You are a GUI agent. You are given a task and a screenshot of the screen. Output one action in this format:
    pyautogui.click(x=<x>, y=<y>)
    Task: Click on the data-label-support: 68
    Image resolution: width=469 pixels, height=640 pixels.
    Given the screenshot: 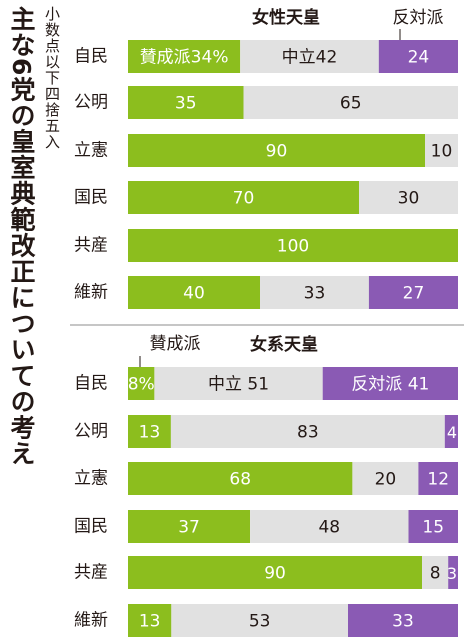 What is the action you would take?
    pyautogui.click(x=240, y=480)
    